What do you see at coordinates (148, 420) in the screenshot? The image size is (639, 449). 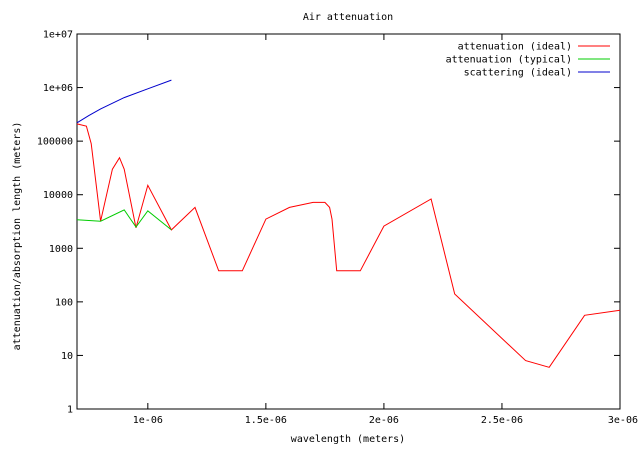 I see `x-tick-label: 1e-06` at bounding box center [148, 420].